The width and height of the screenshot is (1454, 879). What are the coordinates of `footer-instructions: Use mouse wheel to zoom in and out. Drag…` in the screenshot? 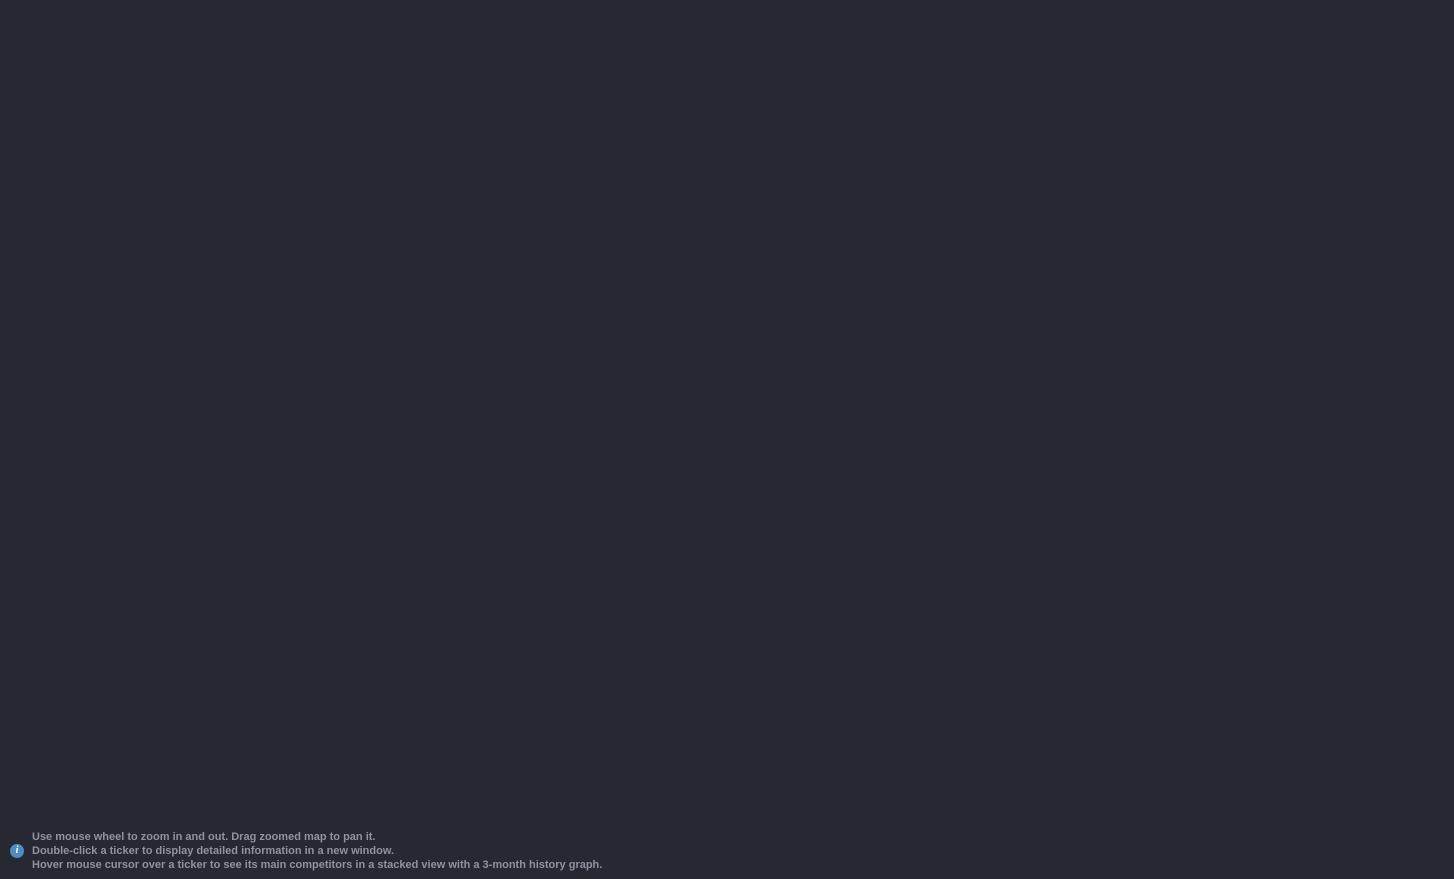 It's located at (738, 851).